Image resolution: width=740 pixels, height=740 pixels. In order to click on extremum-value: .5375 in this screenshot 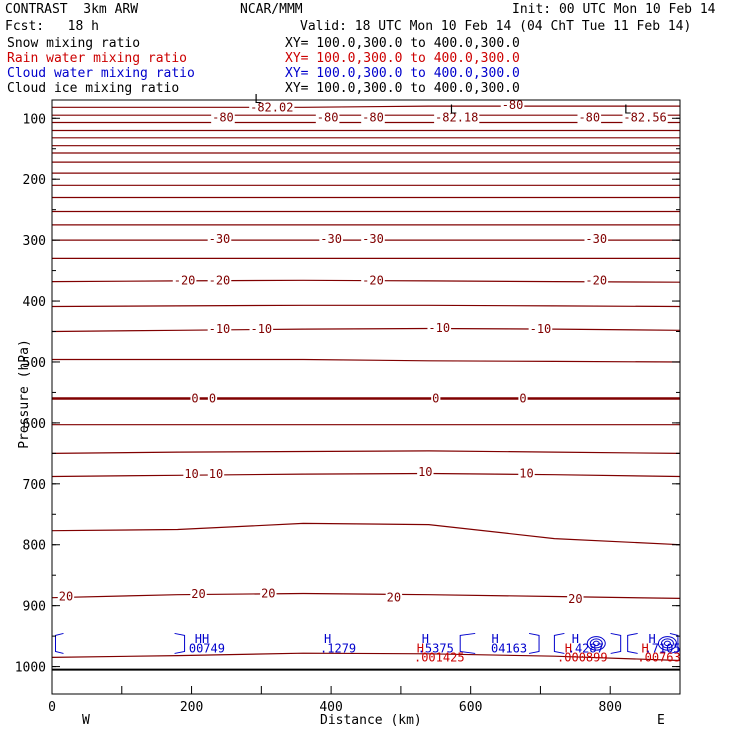, I will do `click(436, 648)`.